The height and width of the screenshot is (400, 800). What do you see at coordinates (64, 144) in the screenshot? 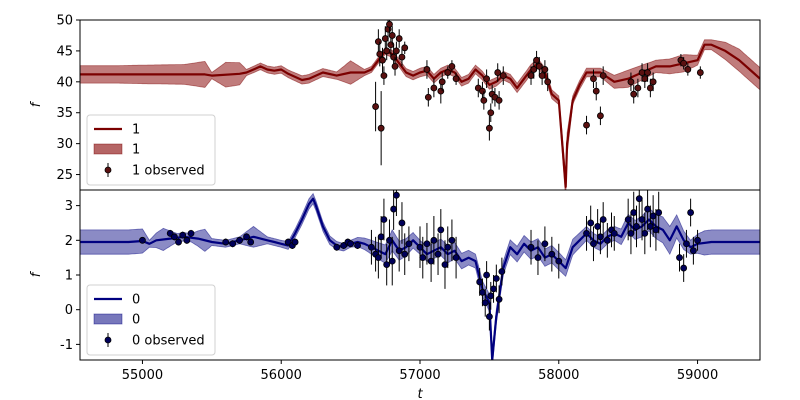
I see `y-tick-label: 30` at bounding box center [64, 144].